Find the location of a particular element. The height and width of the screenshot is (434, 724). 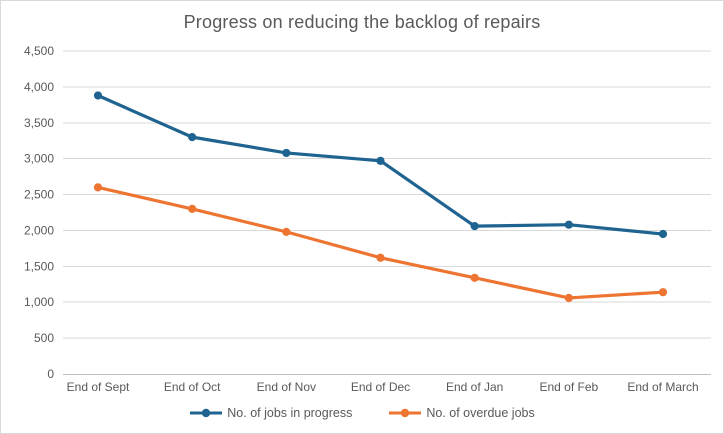

y-axis-tick-label: 0 is located at coordinates (50, 374).